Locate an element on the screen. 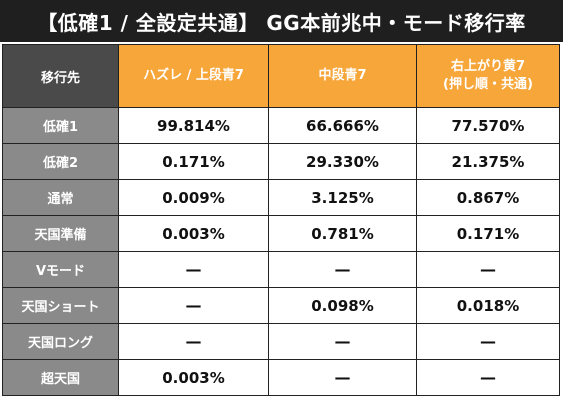  table-cell: 99.814% is located at coordinates (193, 125).